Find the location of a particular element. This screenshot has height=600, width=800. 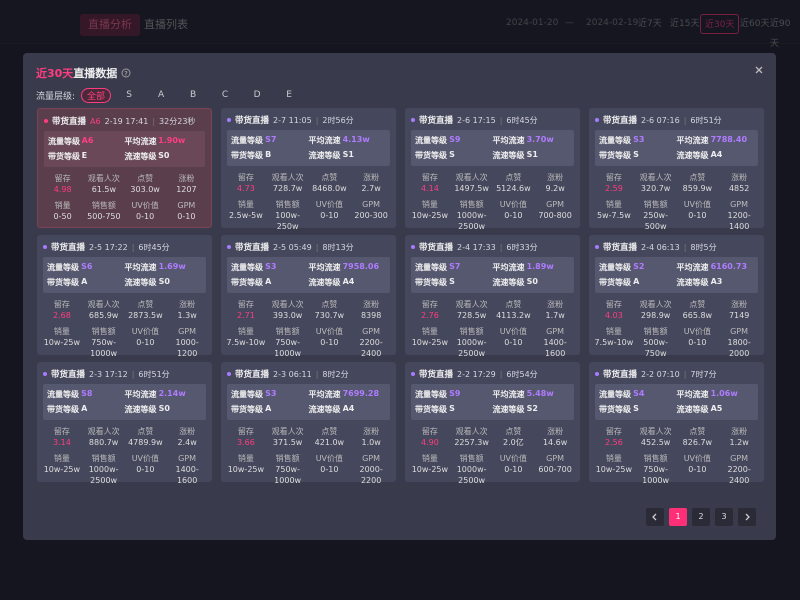

stat-value: 8398 is located at coordinates (371, 315).